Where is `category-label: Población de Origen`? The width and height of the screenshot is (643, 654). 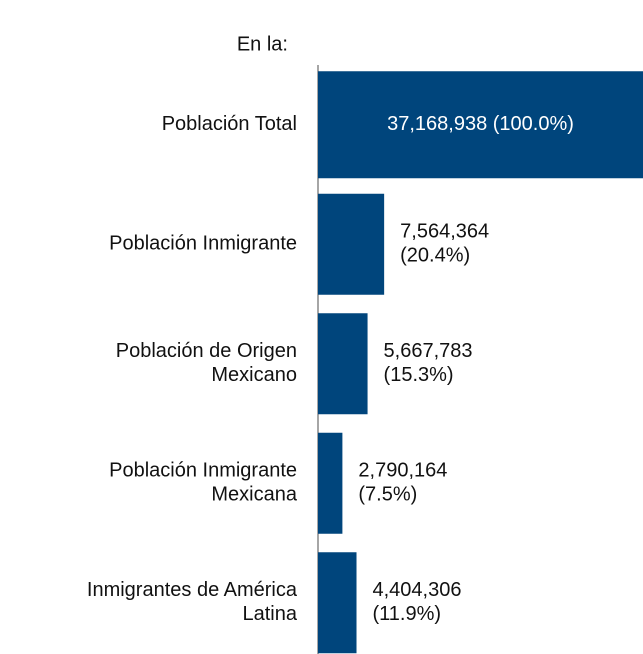
category-label: Población de Origen is located at coordinates (206, 351).